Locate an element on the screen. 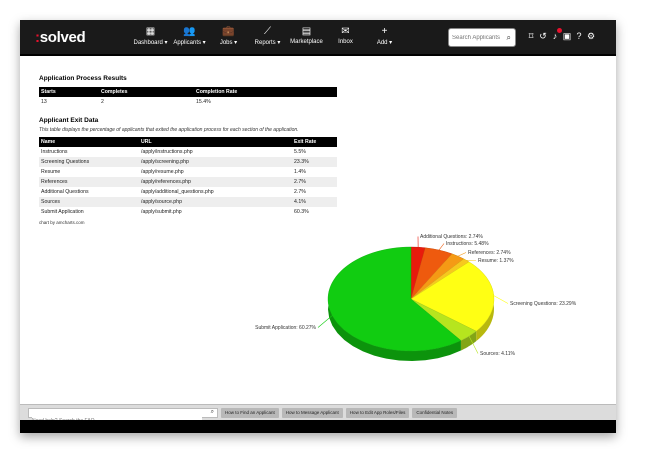 Image resolution: width=645 pixels, height=463 pixels. nav-dashboard: ▦ Dashboard ▾ is located at coordinates (150, 36).